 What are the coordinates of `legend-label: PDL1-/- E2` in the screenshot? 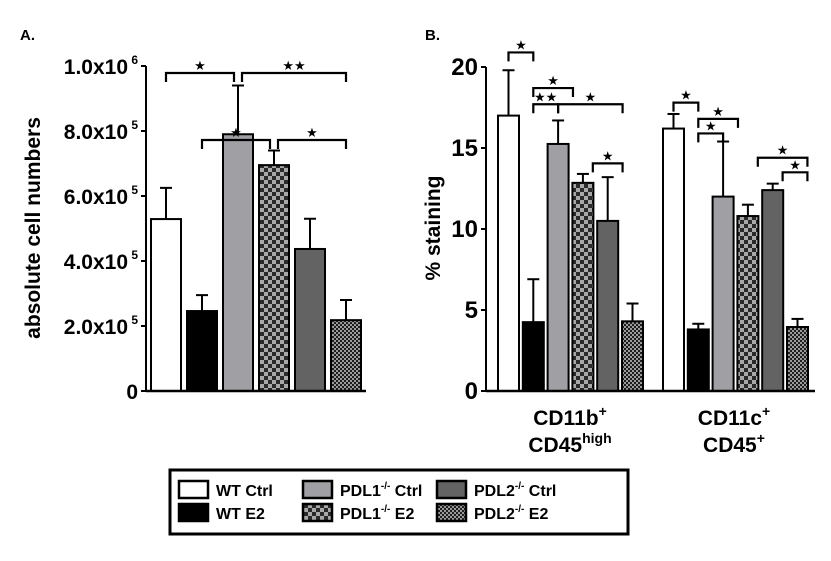 It's located at (377, 513).